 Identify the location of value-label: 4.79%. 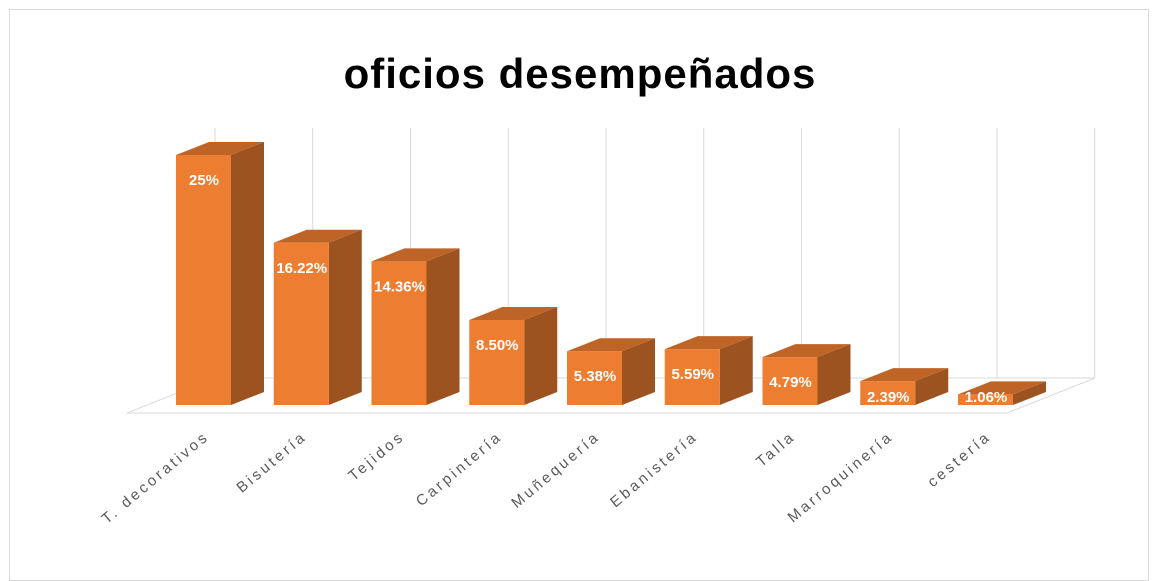
(790, 382).